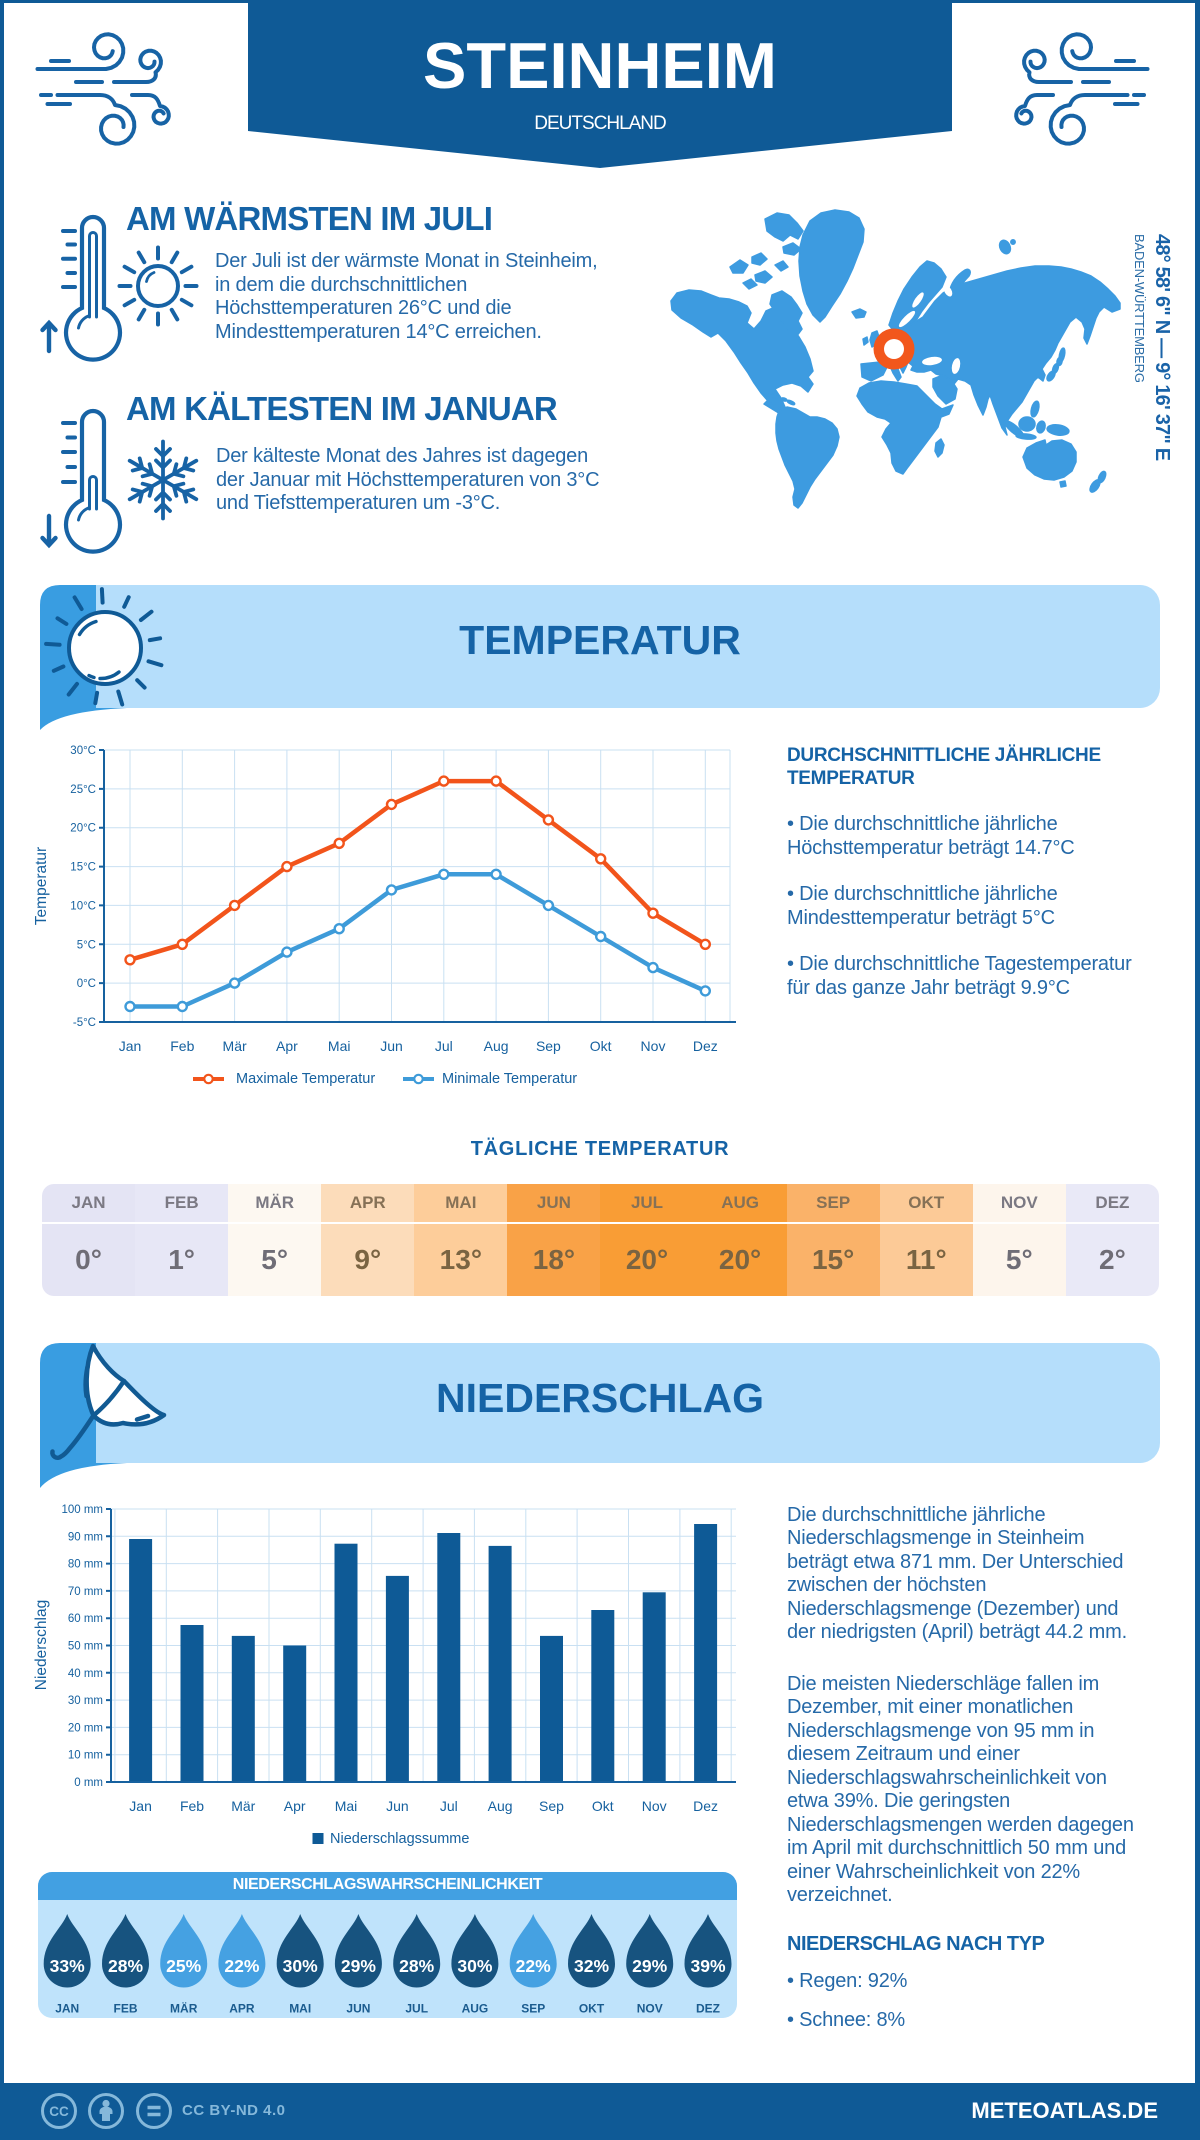  Describe the element at coordinates (184, 2008) in the screenshot. I see `svg-text: MÄR` at that location.